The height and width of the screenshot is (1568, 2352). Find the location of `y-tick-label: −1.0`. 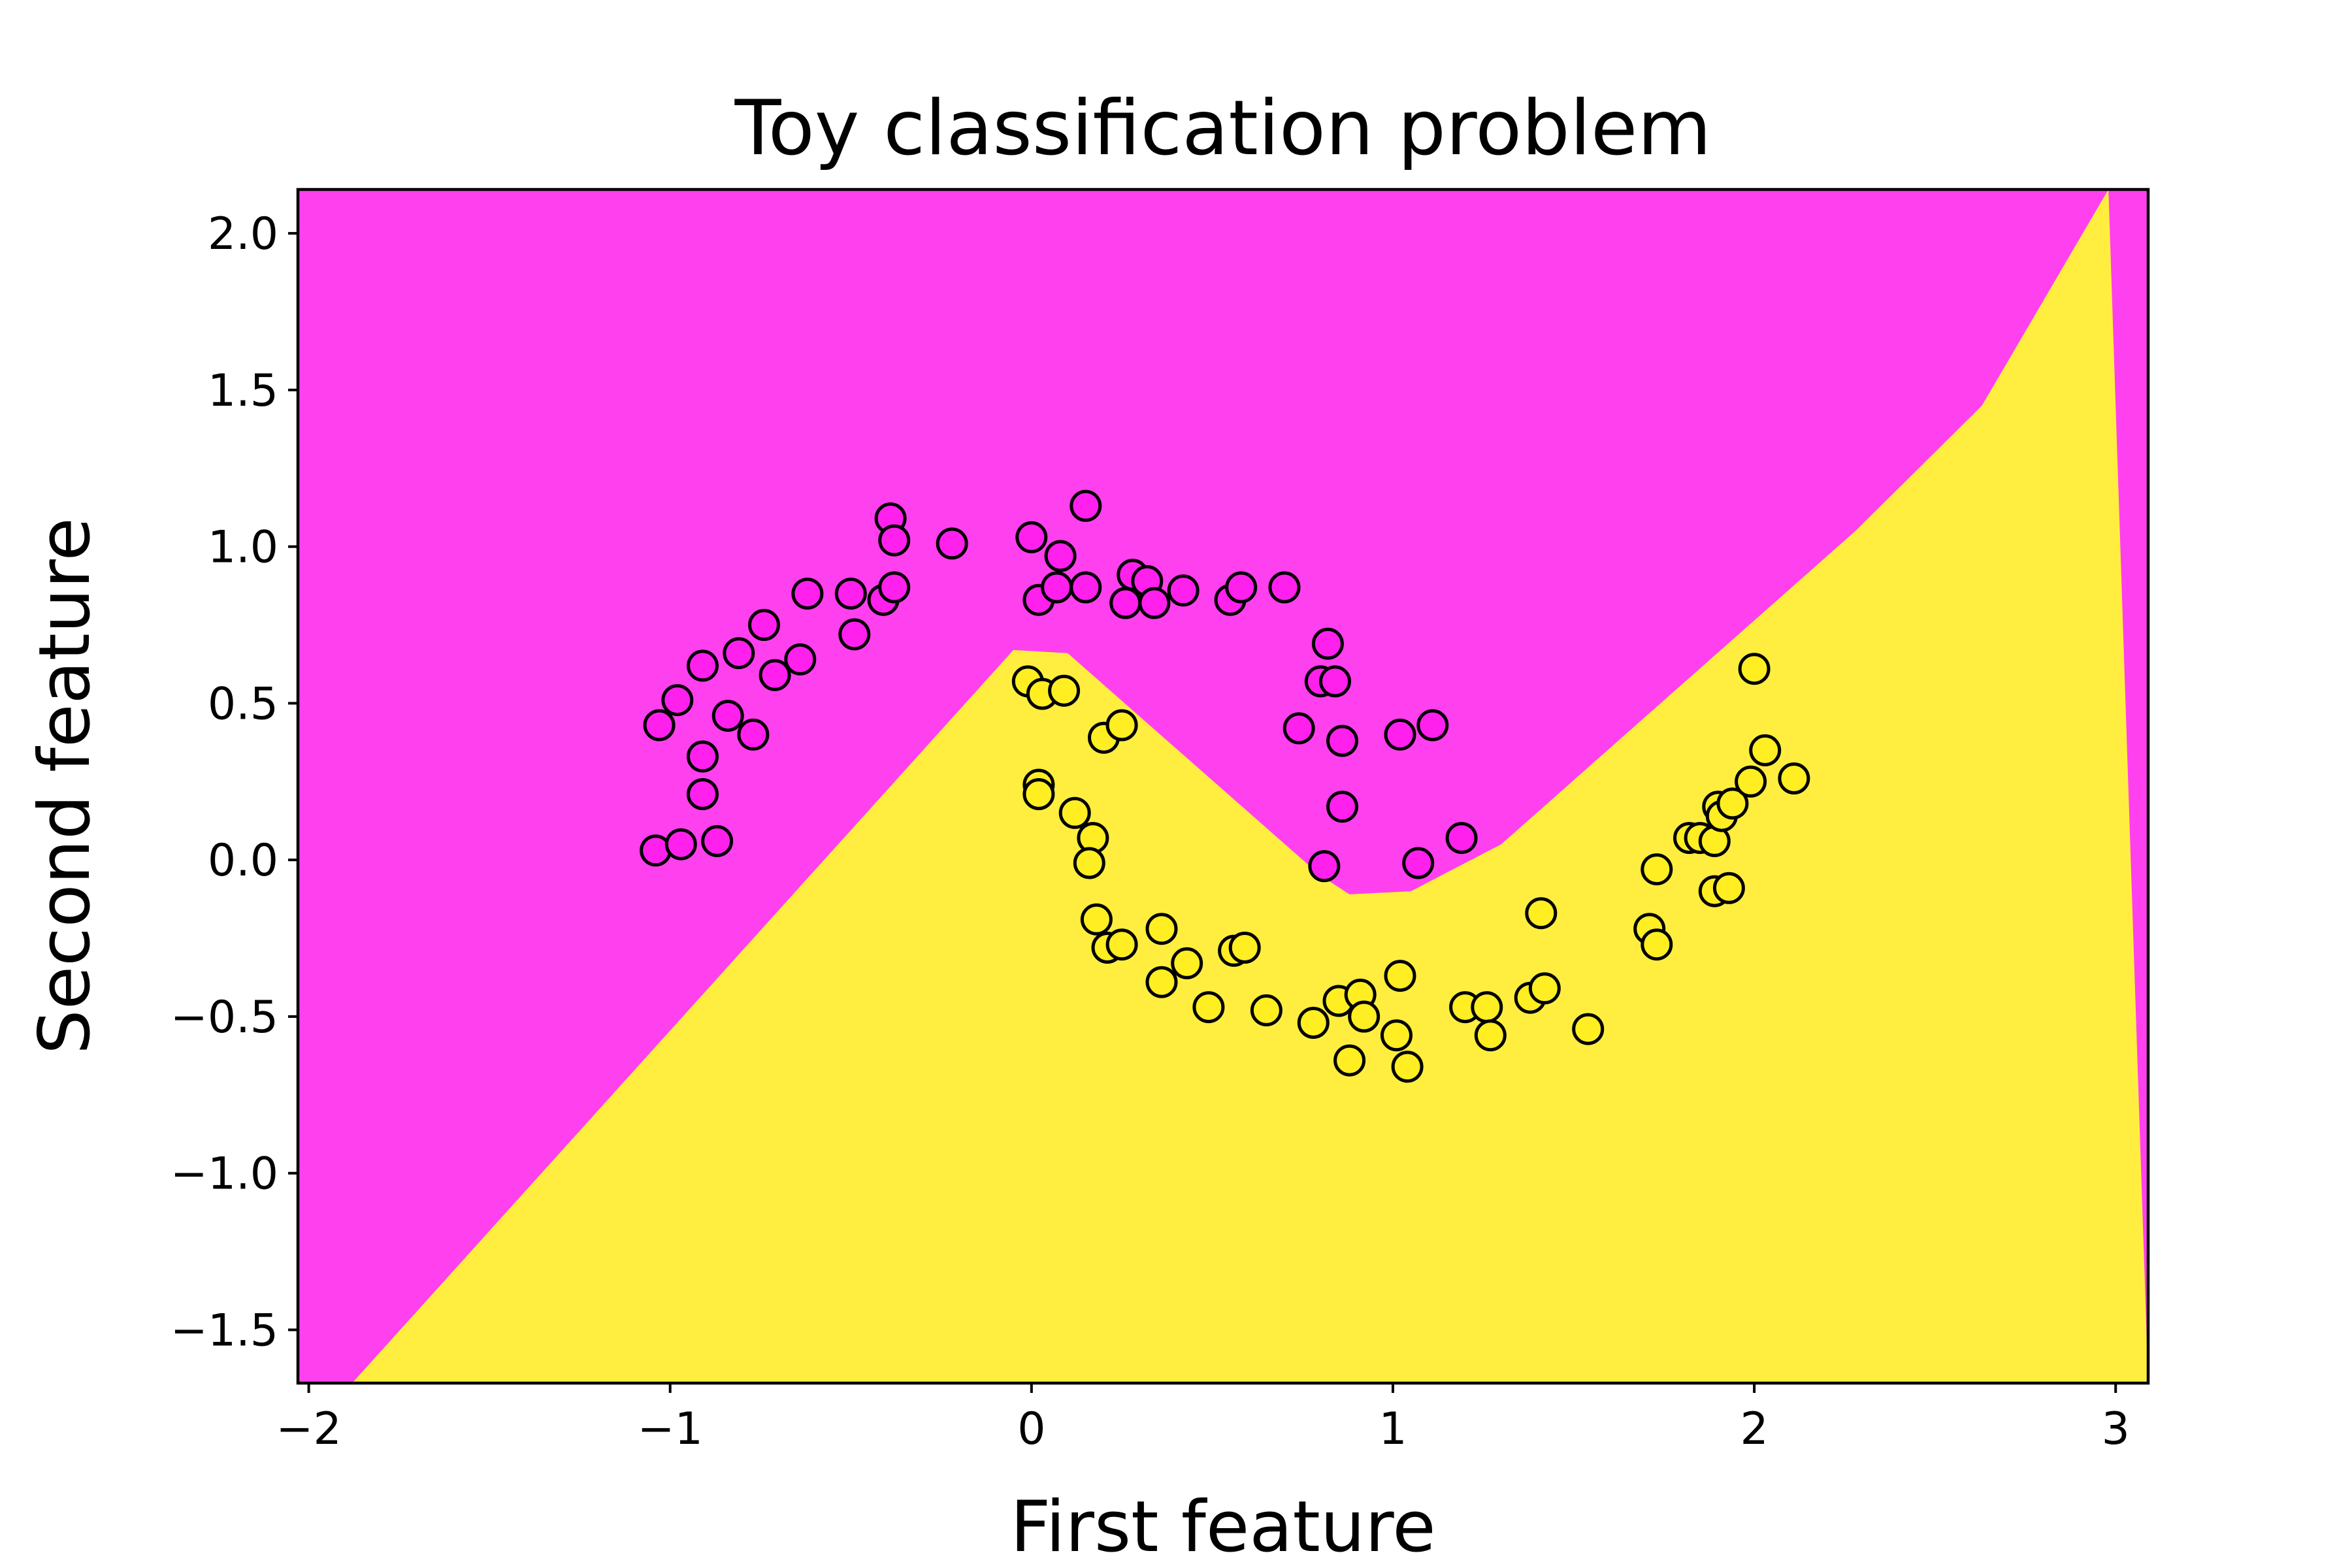

y-tick-label: −1.0 is located at coordinates (224, 1174).